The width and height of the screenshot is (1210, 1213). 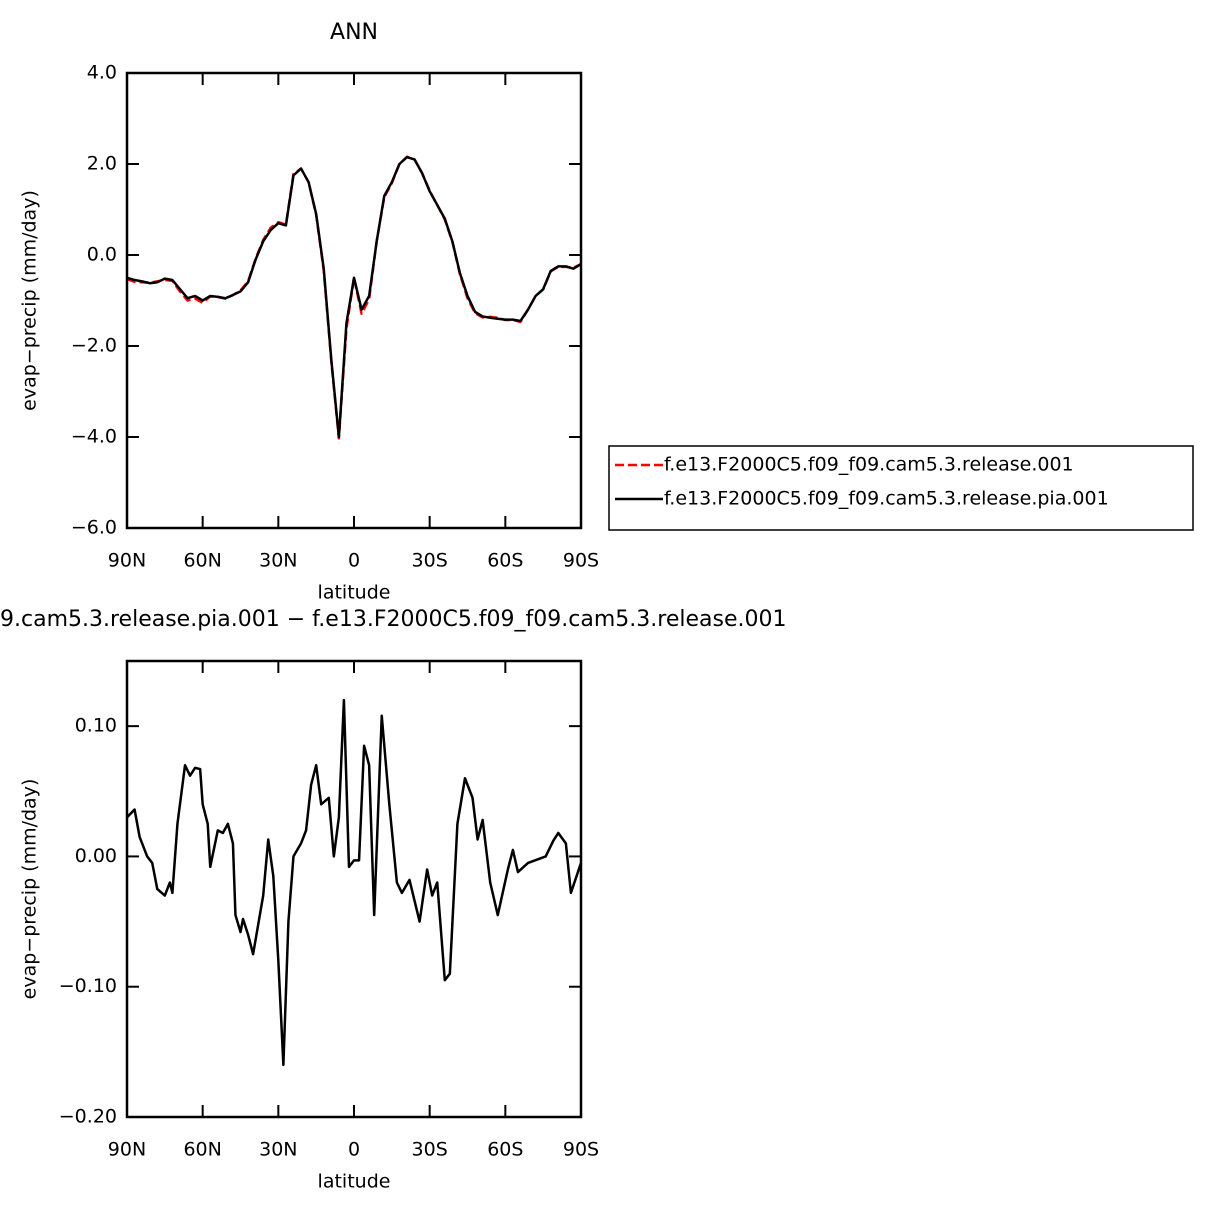 I want to click on y-tick-label: 4.0, so click(x=102, y=73).